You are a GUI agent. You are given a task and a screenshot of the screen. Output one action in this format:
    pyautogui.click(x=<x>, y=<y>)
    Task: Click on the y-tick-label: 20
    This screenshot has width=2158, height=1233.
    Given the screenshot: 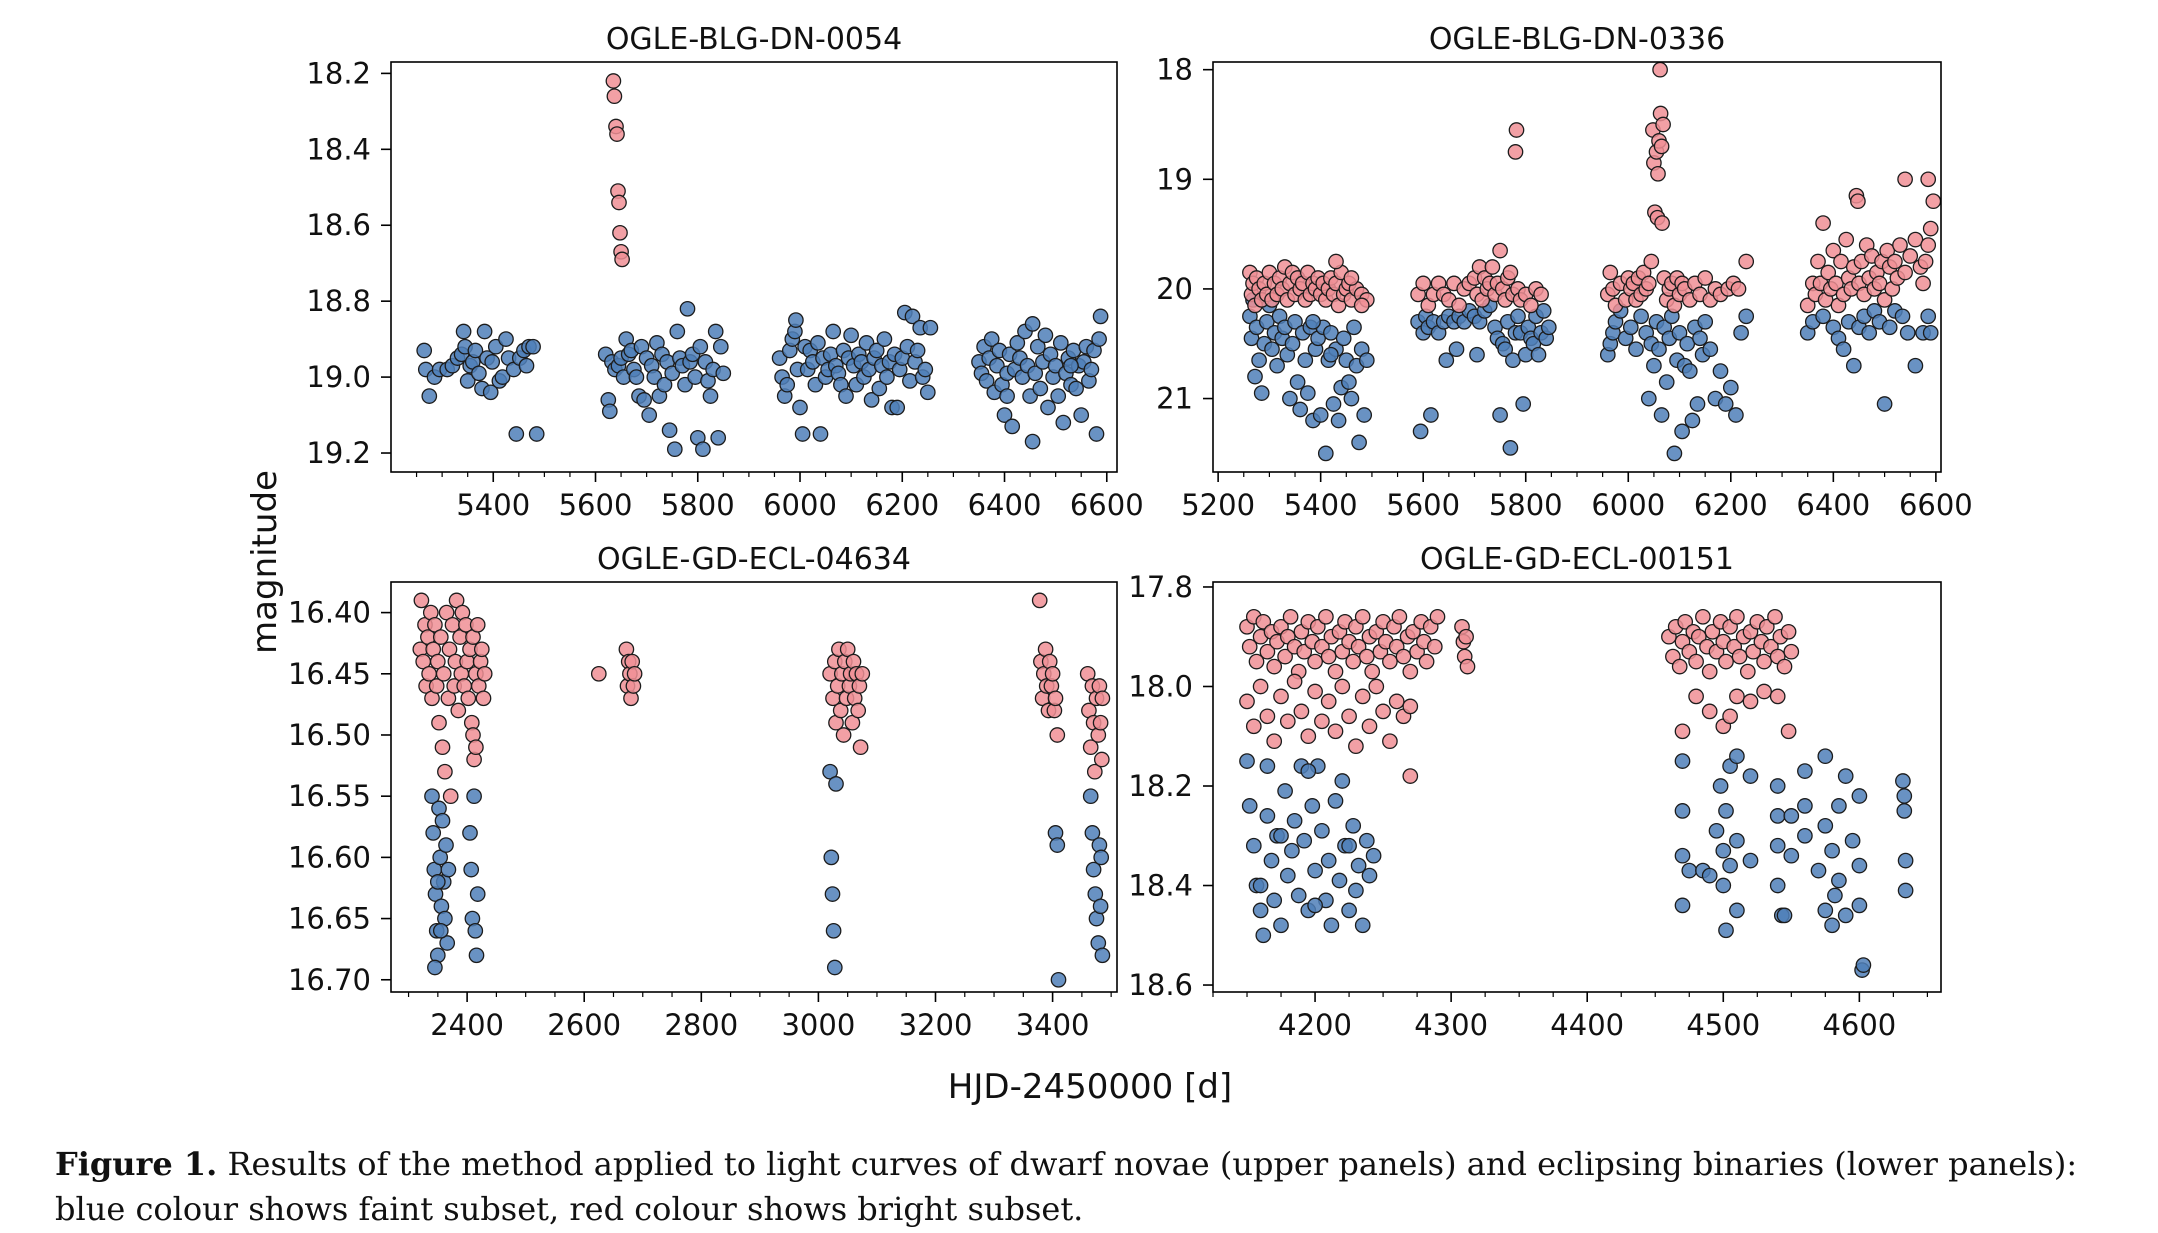 What is the action you would take?
    pyautogui.click(x=1174, y=289)
    